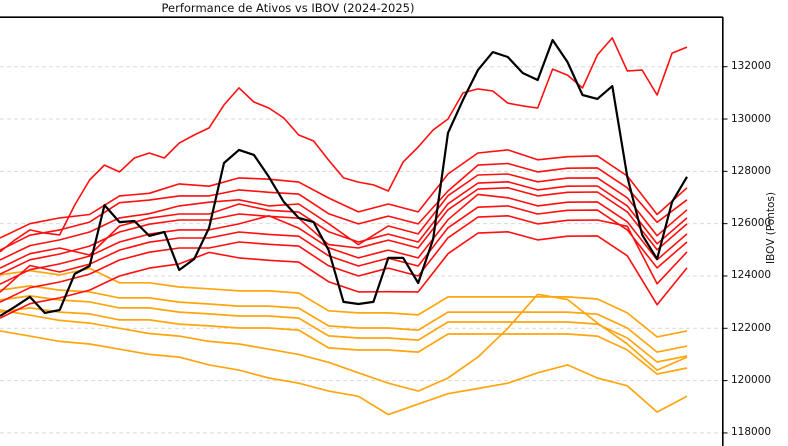 The height and width of the screenshot is (446, 788). I want to click on y-tick-label: 120000, so click(751, 380).